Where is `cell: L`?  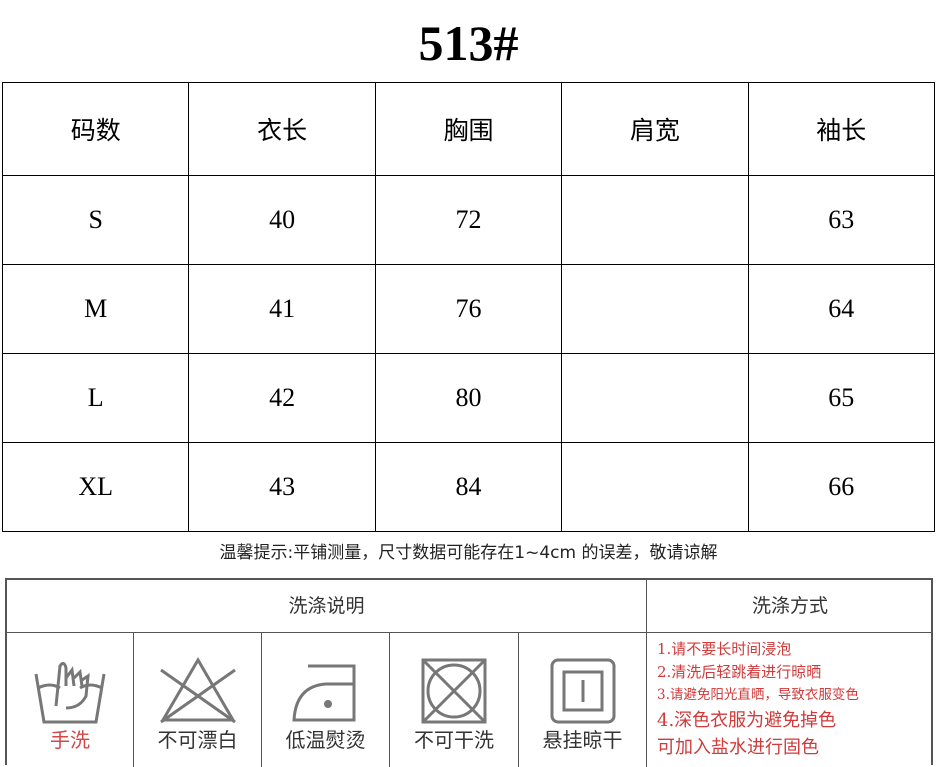 cell: L is located at coordinates (95, 398).